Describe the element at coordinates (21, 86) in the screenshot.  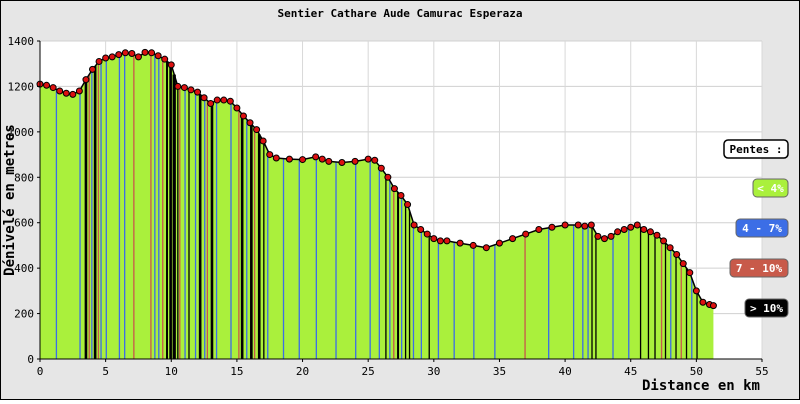
I see `y-tick-label: 1200` at that location.